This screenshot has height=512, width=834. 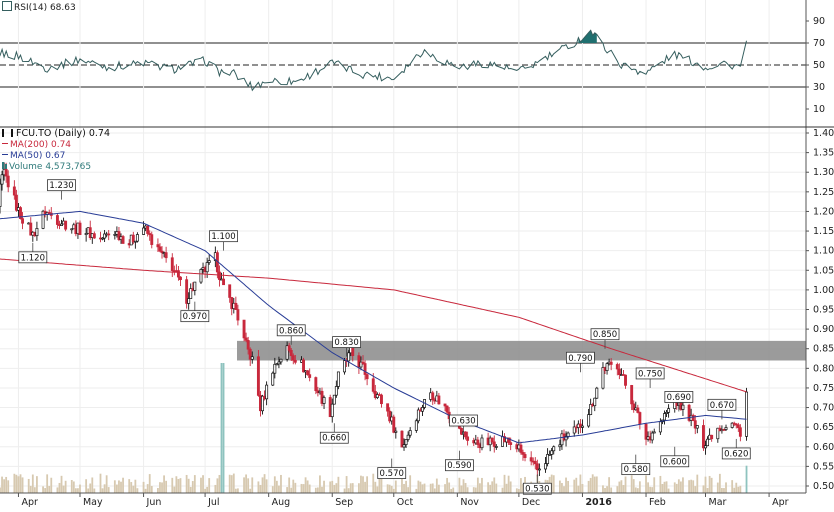 What do you see at coordinates (823, 211) in the screenshot?
I see `price-tick-label: 1.20` at bounding box center [823, 211].